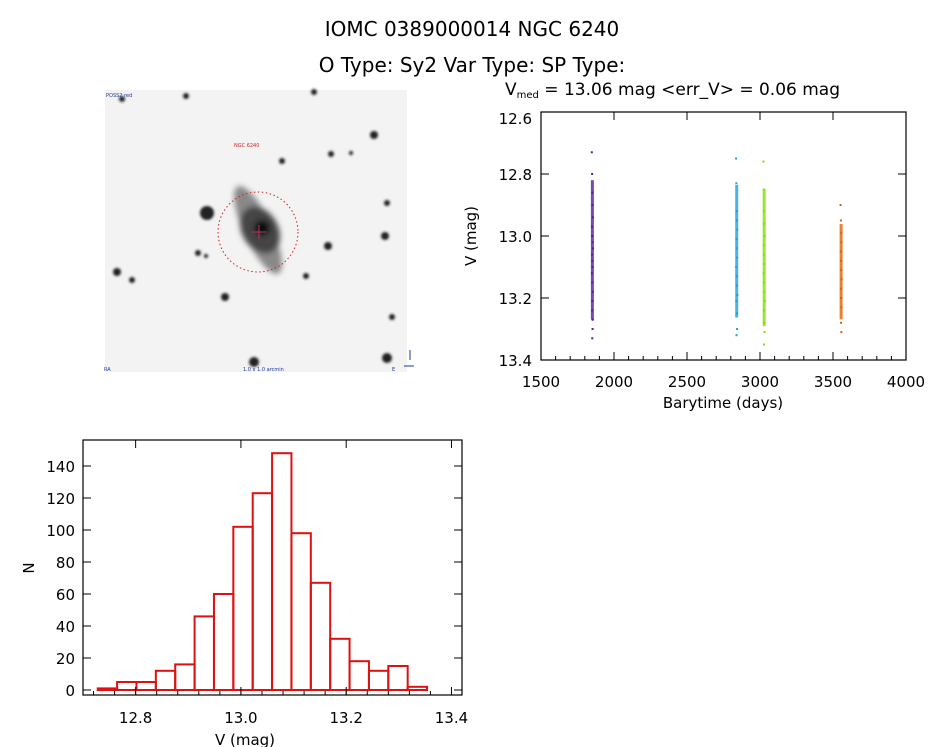  I want to click on survey-label: POSS2 red, so click(119, 96).